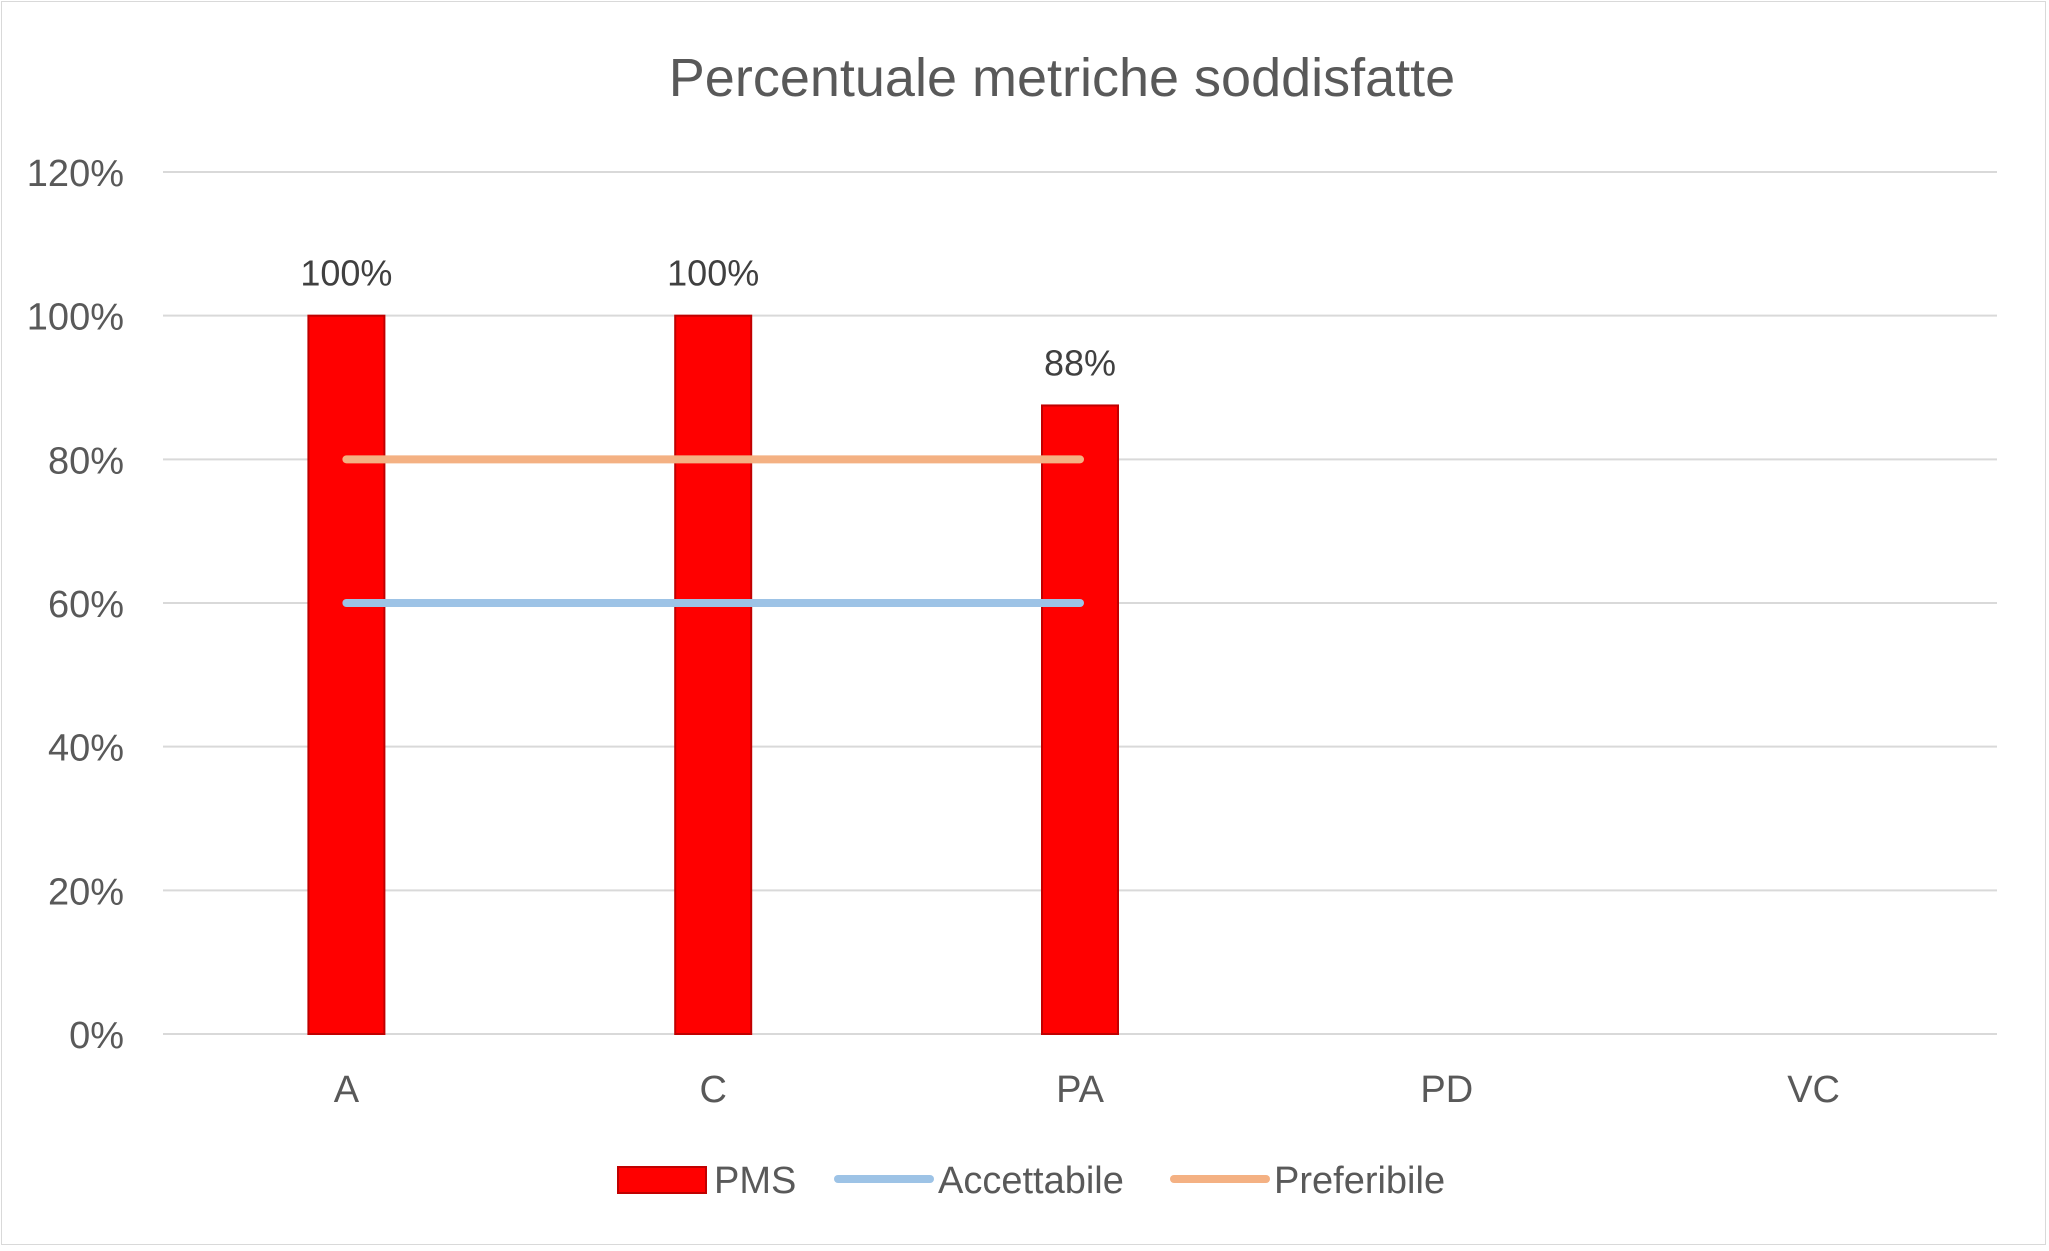 The height and width of the screenshot is (1251, 2049). What do you see at coordinates (86, 461) in the screenshot?
I see `y-tick-label: 80%` at bounding box center [86, 461].